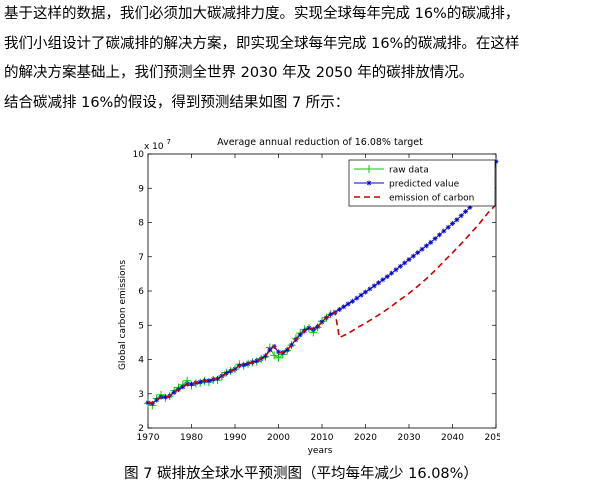  I want to click on y-tick-label: 8, so click(141, 224).